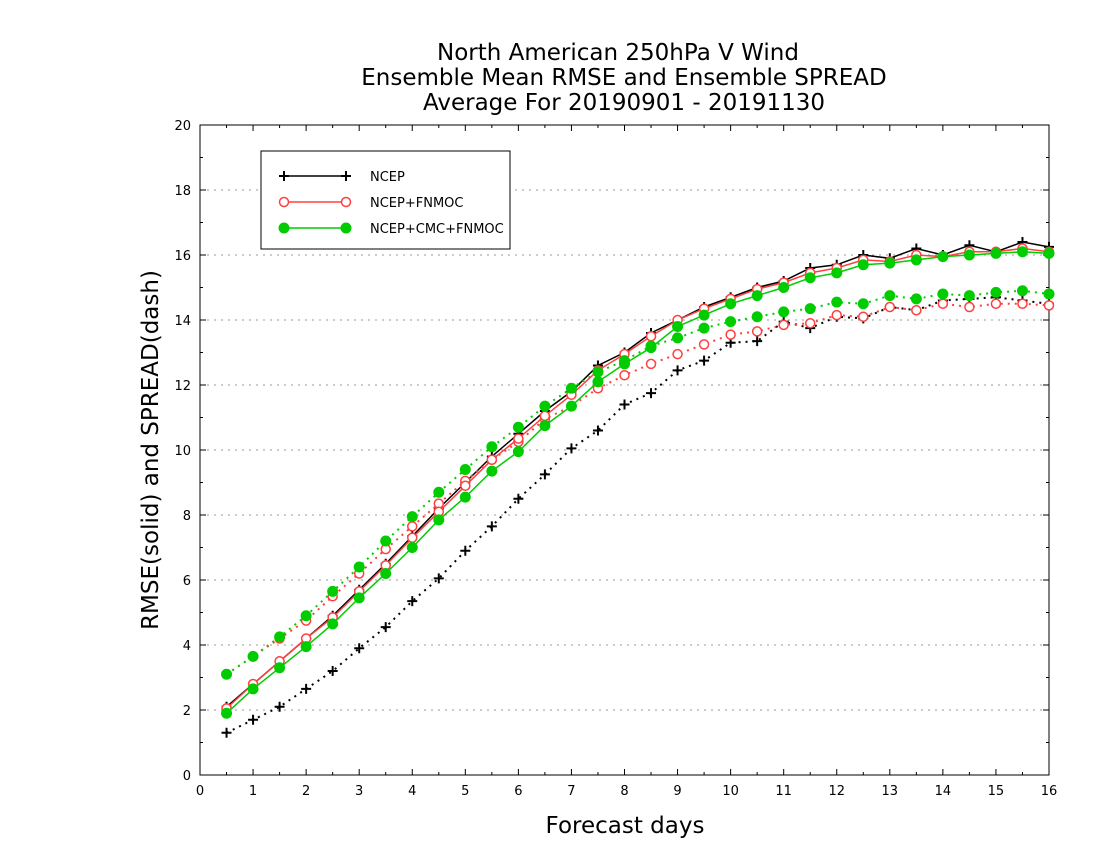 The image size is (1100, 850). Describe the element at coordinates (1049, 791) in the screenshot. I see `x-tick-label-16: 16` at that location.